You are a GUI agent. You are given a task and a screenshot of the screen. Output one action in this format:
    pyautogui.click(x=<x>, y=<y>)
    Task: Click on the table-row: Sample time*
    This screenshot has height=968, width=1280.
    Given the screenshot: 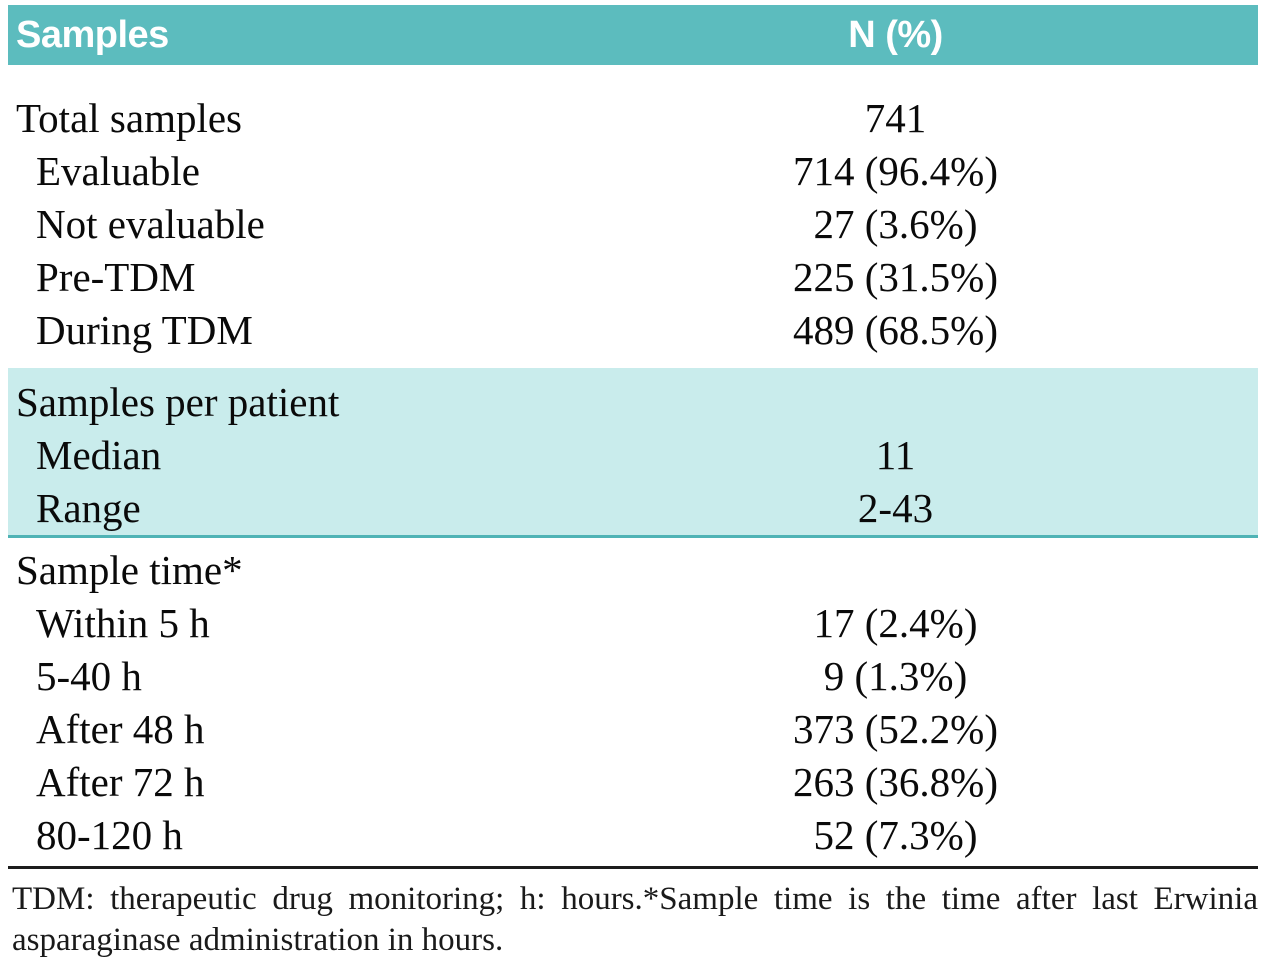 What is the action you would take?
    pyautogui.click(x=633, y=570)
    